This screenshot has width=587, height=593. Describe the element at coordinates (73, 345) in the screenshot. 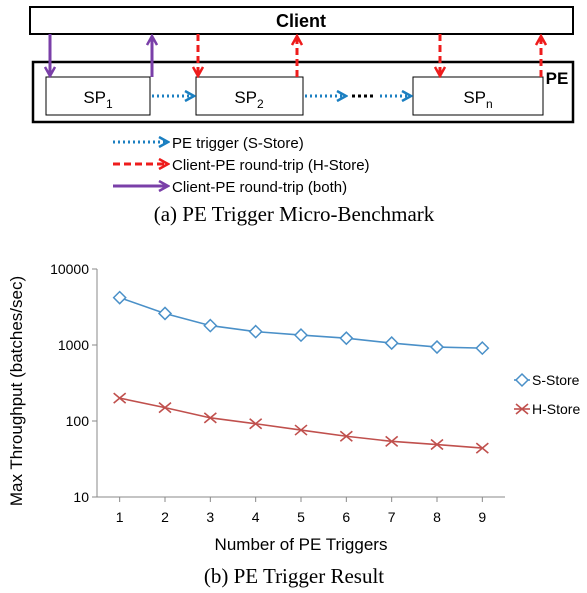

I see `y-tick-label: 1000` at that location.